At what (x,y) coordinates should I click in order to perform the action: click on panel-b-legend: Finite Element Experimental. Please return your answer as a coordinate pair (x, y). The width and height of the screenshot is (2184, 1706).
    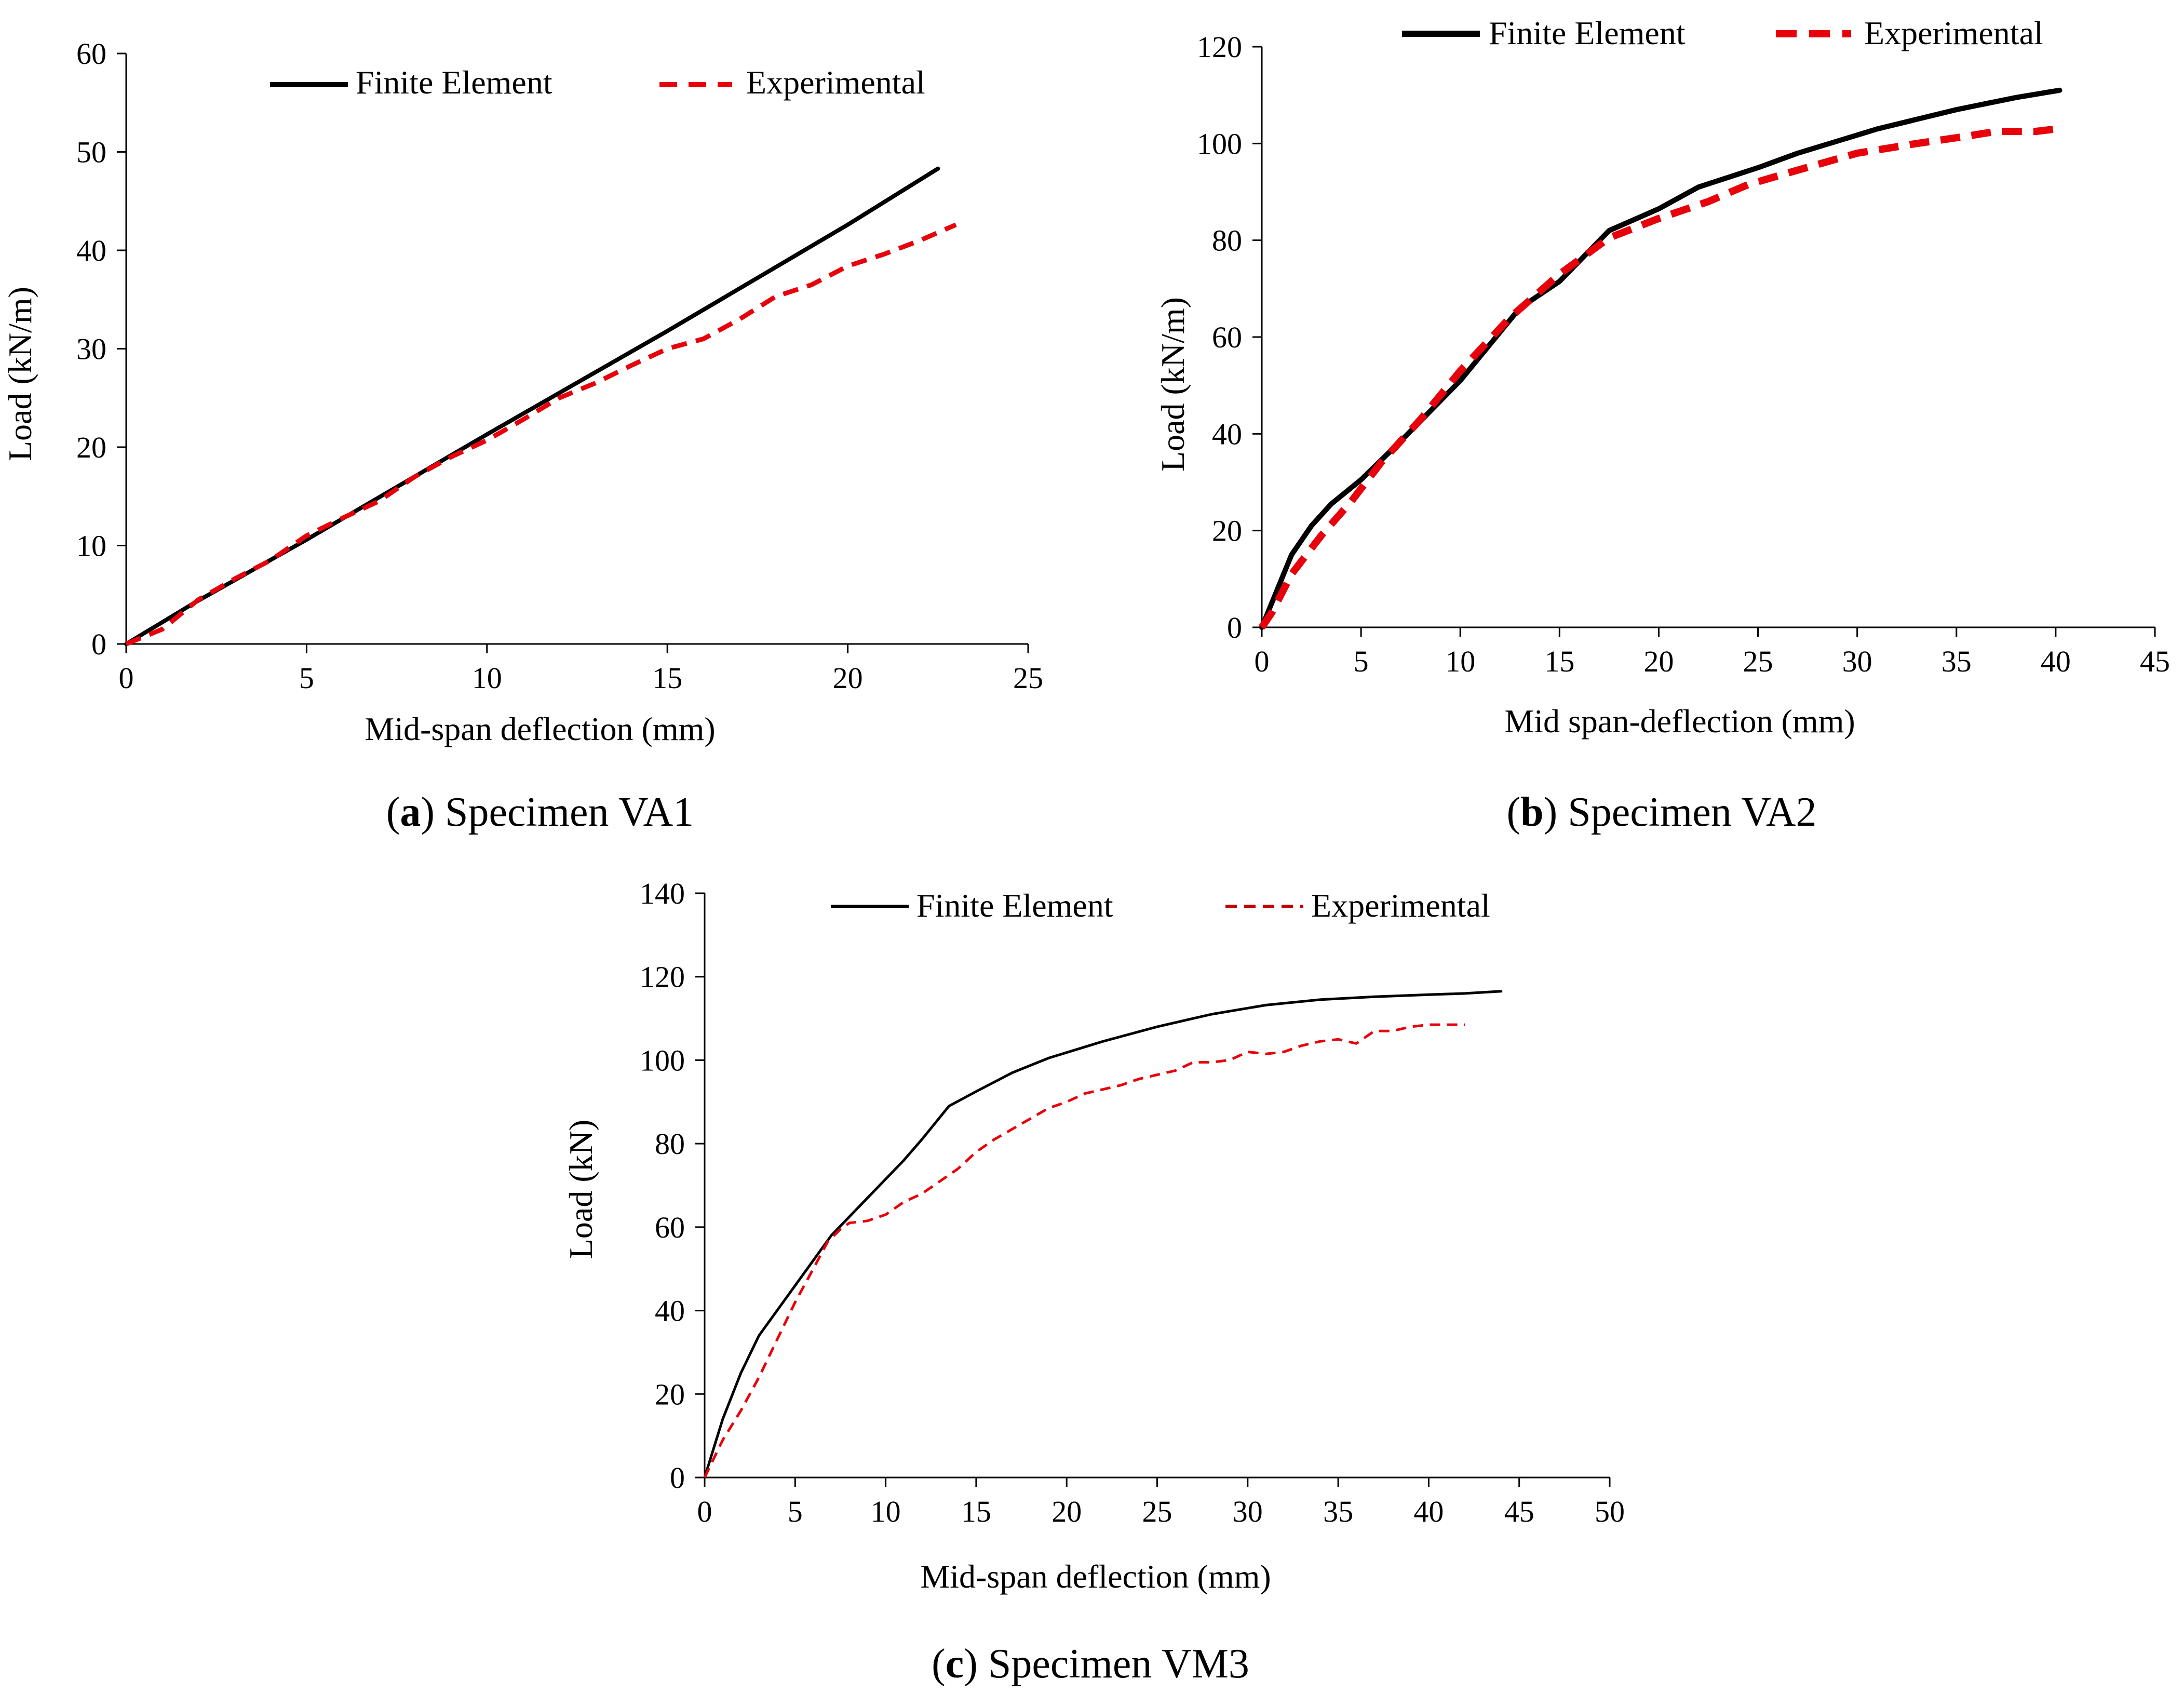
    Looking at the image, I should click on (1723, 33).